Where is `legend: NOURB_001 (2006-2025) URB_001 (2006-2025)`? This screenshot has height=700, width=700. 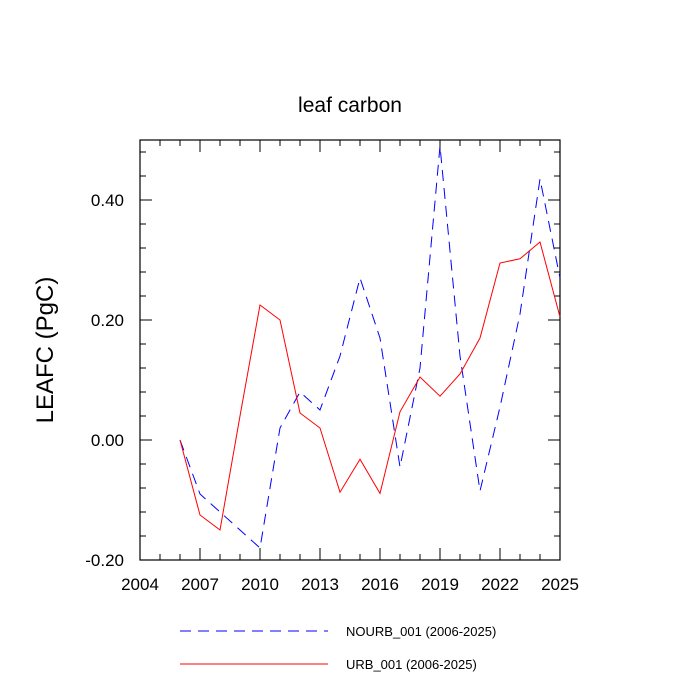 legend: NOURB_001 (2006-2025) URB_001 (2006-2025) is located at coordinates (338, 648).